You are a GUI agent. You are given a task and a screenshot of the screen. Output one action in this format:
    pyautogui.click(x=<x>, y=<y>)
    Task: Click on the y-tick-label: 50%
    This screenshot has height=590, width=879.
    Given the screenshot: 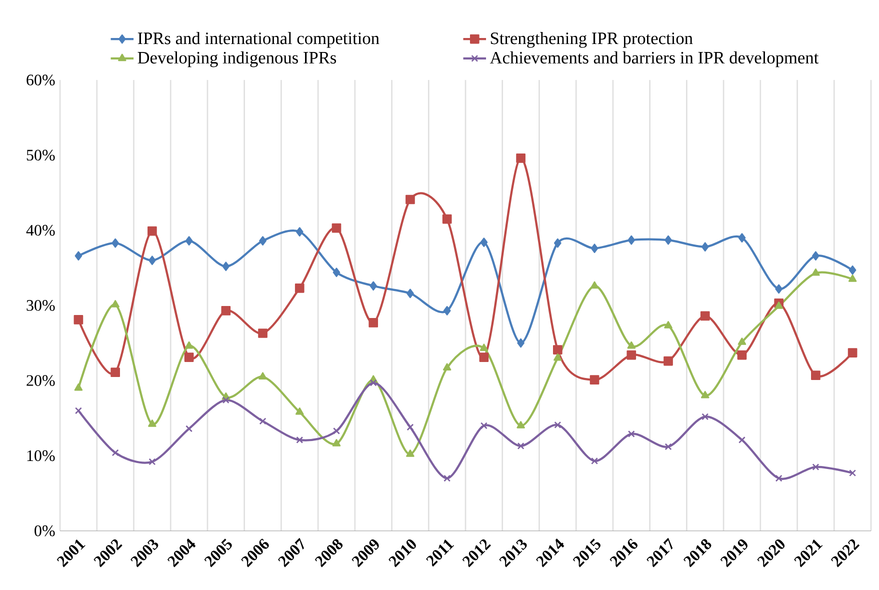 What is the action you would take?
    pyautogui.click(x=40, y=155)
    